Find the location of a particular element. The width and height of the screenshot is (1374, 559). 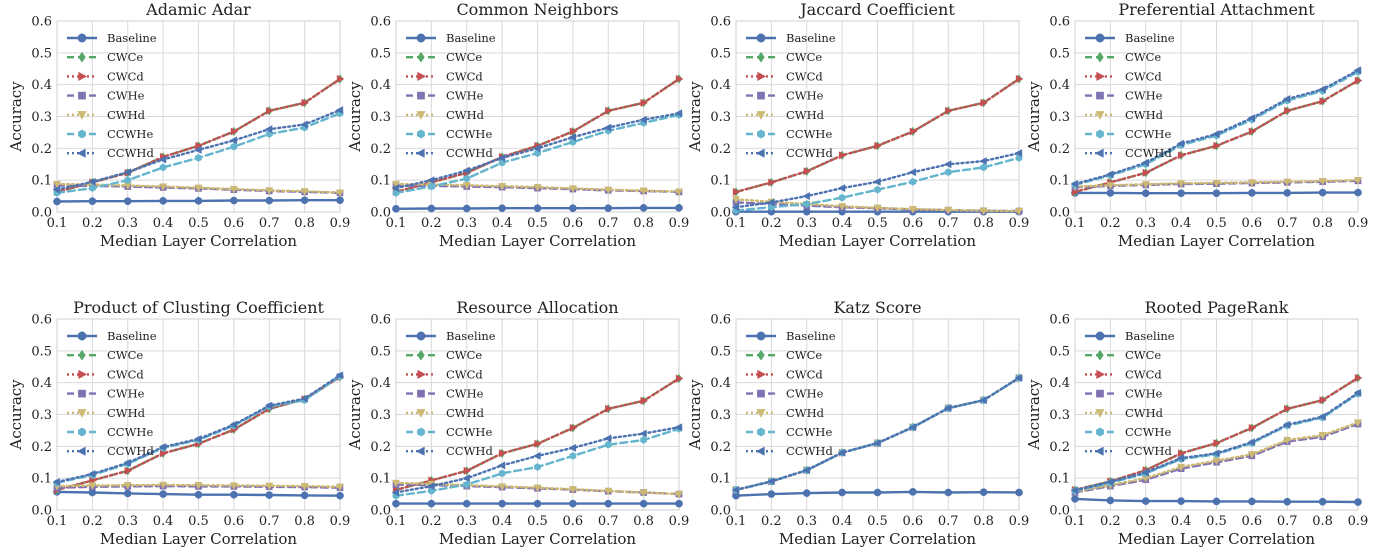

legend-label: CCWHd is located at coordinates (469, 153).